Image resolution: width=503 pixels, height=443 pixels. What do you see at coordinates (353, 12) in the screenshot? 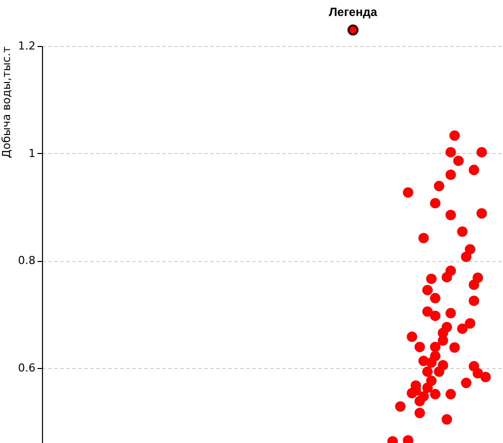
I see `legend-title: Легенда` at bounding box center [353, 12].